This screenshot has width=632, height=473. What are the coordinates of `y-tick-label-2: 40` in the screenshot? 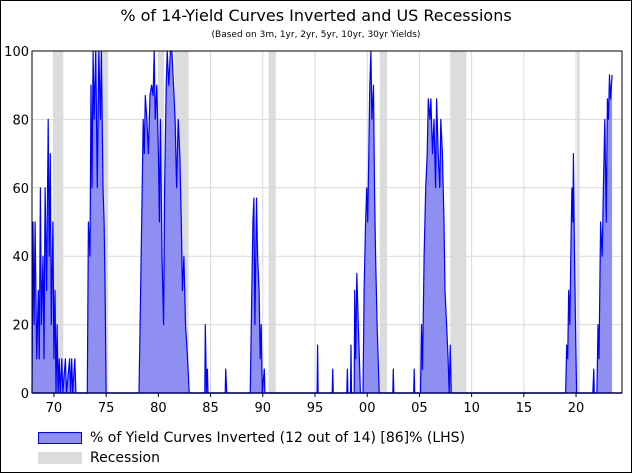 It's located at (20, 257).